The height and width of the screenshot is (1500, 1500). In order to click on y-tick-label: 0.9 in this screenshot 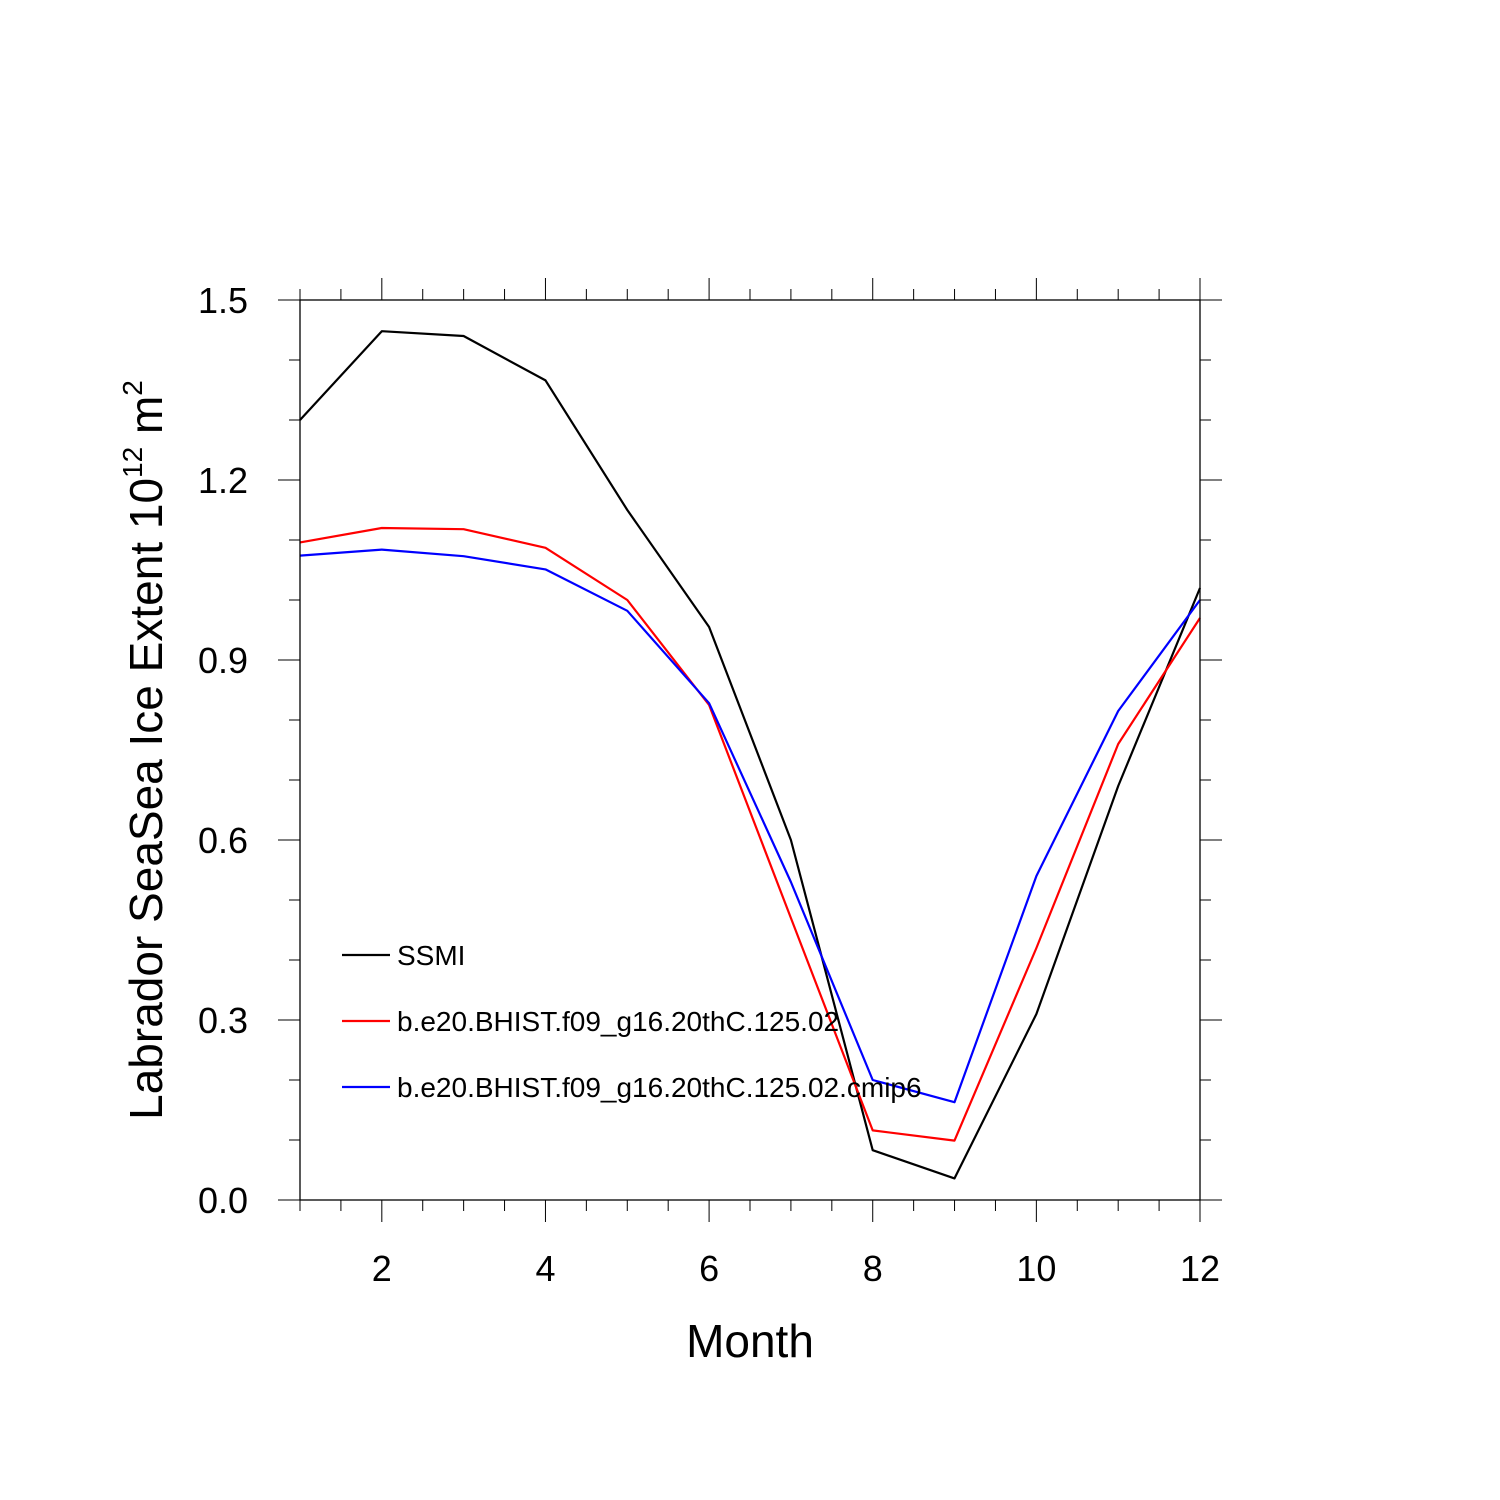, I will do `click(223, 660)`.